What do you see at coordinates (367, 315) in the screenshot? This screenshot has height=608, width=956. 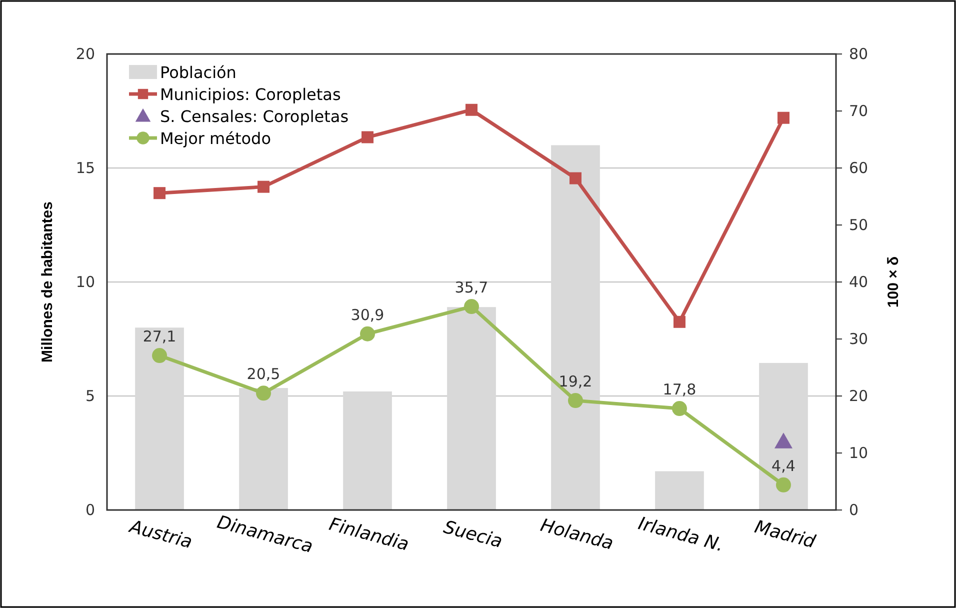 I see `data-label: 30,9` at bounding box center [367, 315].